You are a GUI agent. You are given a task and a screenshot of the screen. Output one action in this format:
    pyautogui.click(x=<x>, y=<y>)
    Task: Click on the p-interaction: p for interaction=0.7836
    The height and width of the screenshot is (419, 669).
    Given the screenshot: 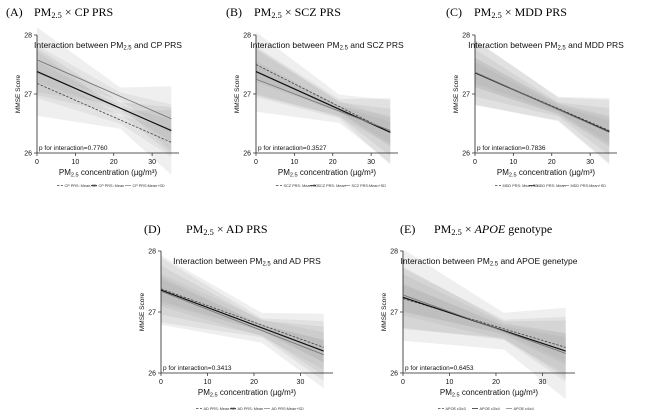 What is the action you would take?
    pyautogui.click(x=511, y=148)
    